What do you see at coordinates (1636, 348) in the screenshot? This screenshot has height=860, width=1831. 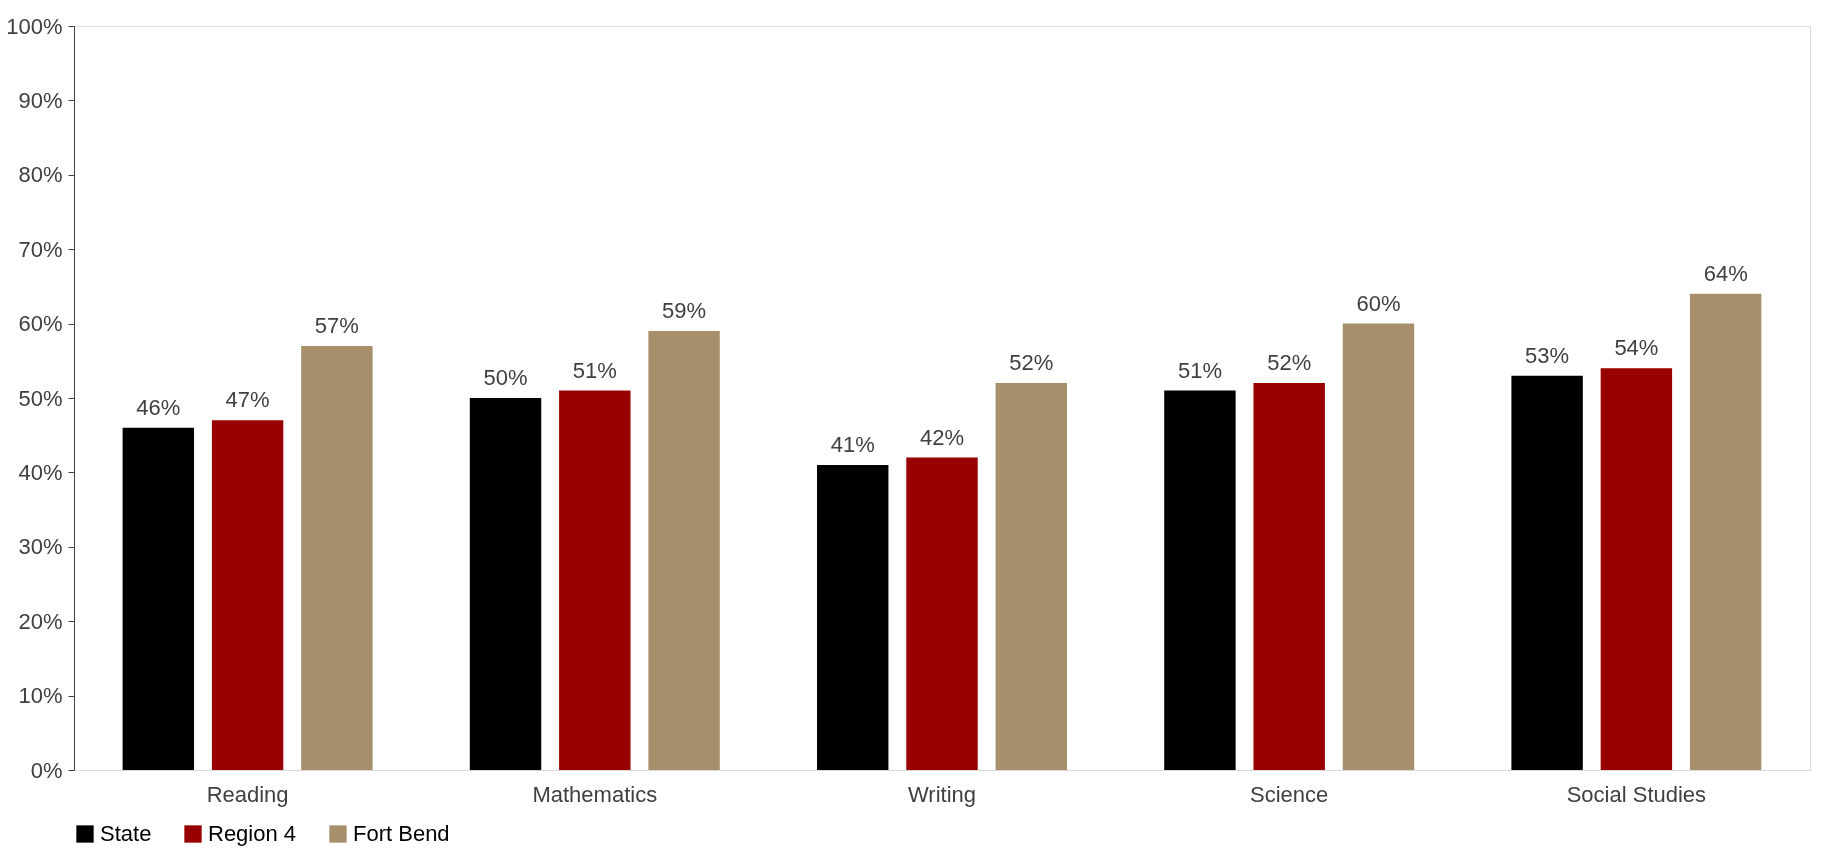 I see `data-label: 54%` at bounding box center [1636, 348].